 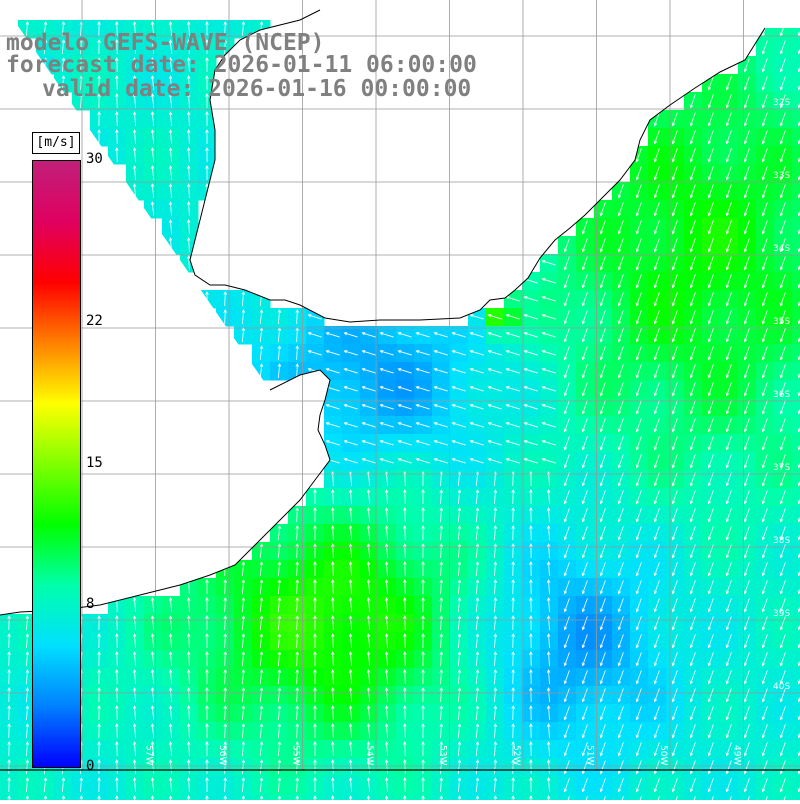 I want to click on longitude-label: 49W, so click(x=737, y=755).